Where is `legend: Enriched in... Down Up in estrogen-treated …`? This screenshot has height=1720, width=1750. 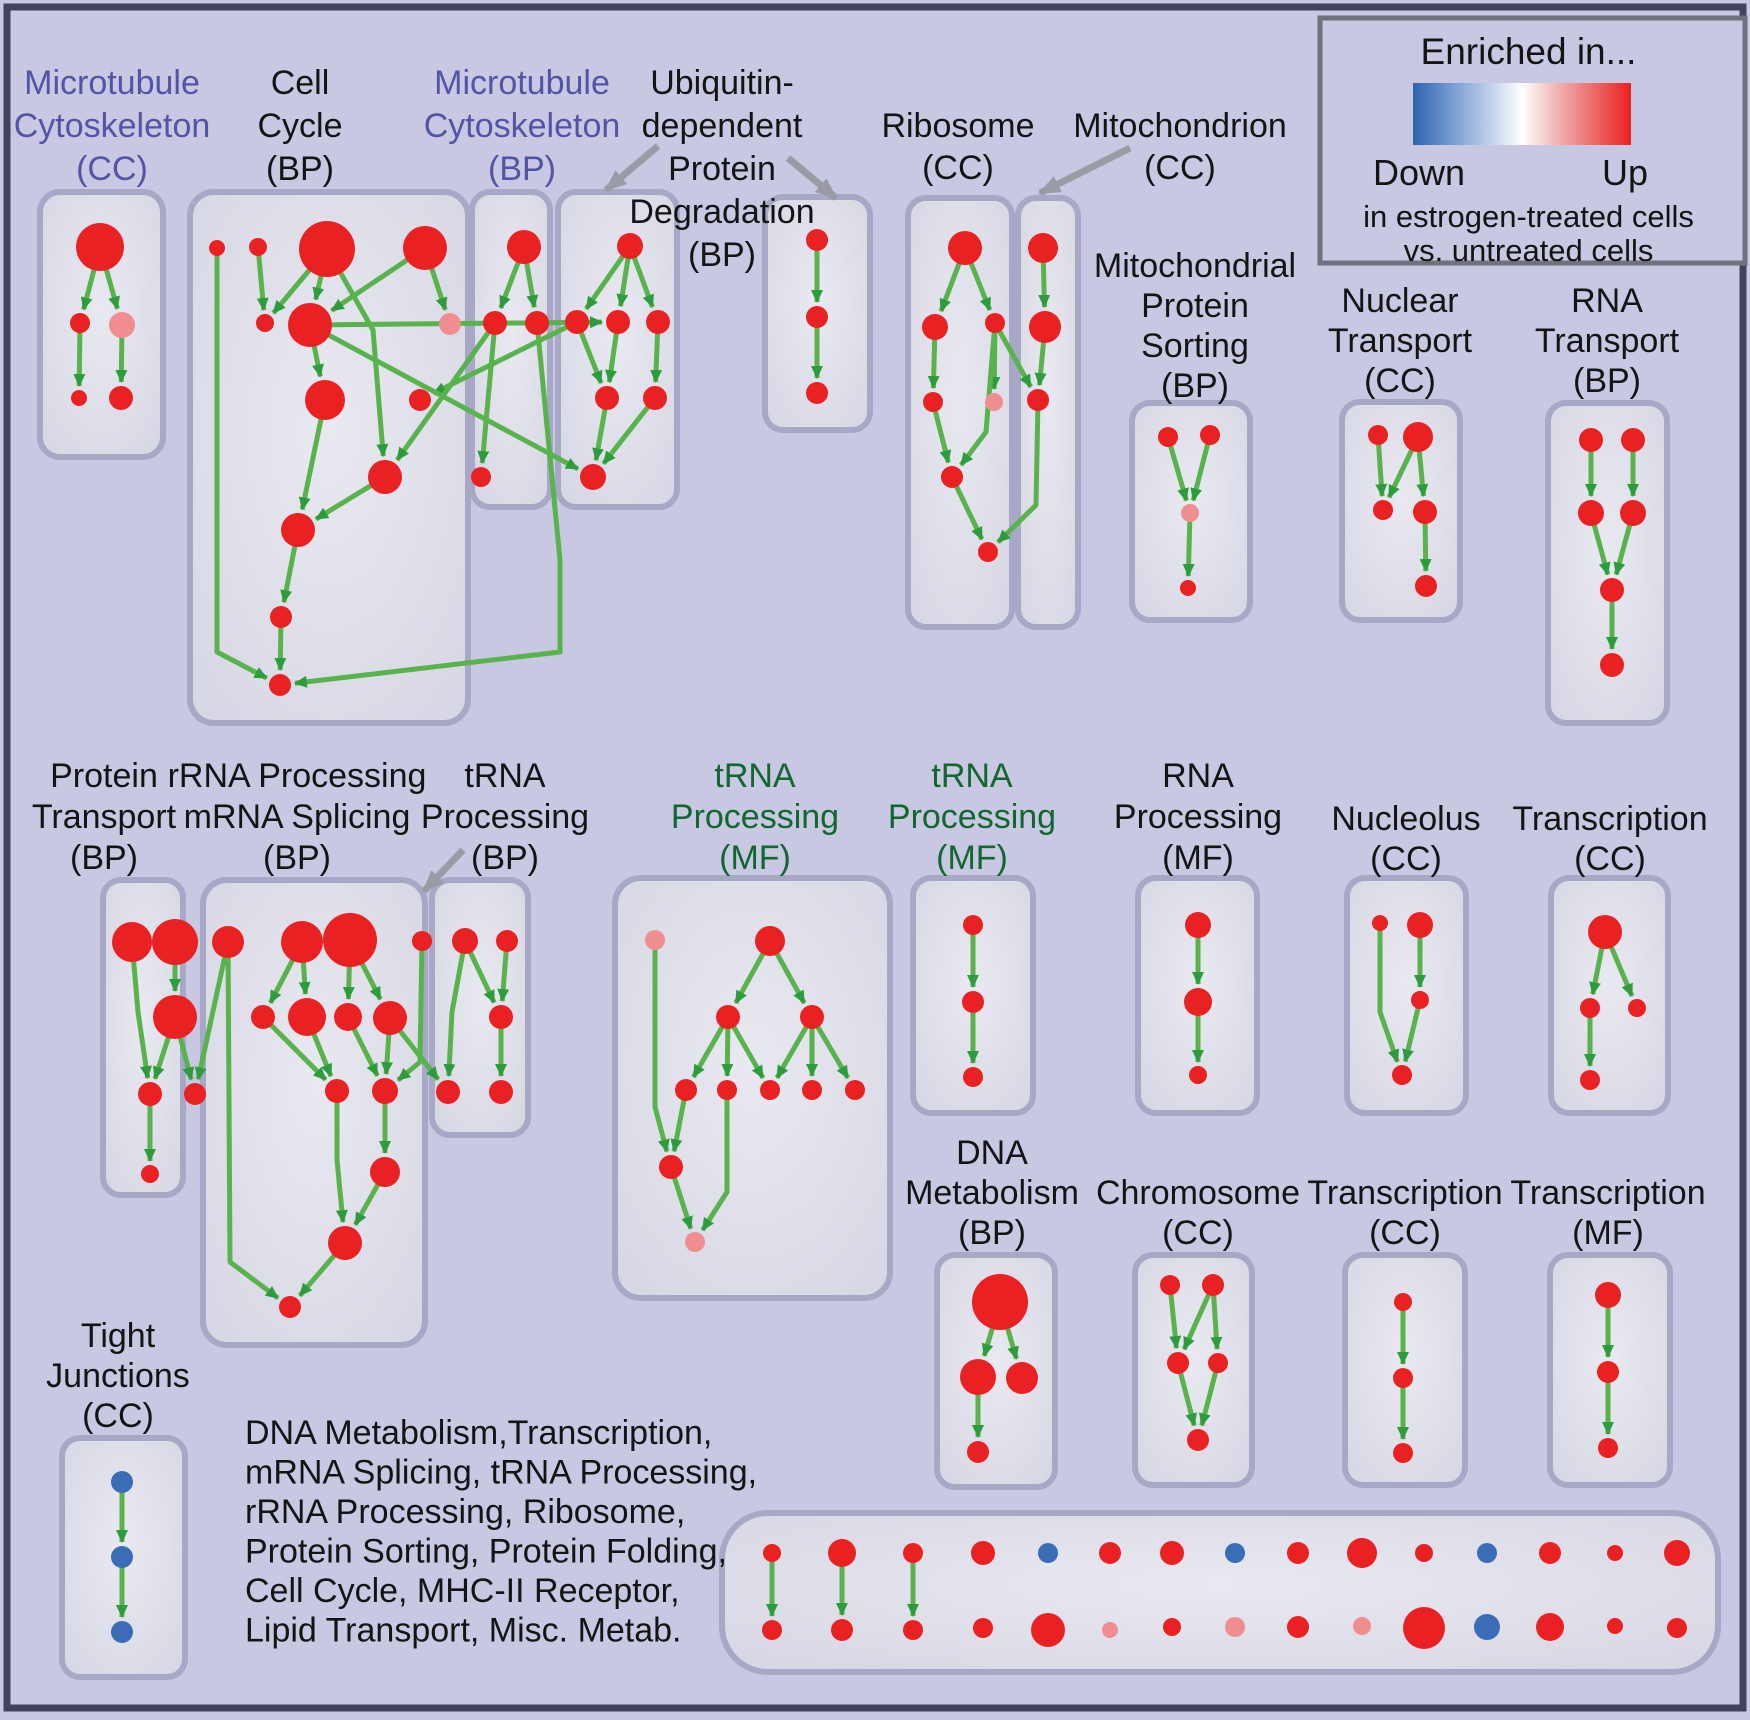 legend: Enriched in... Down Up in estrogen-treated … is located at coordinates (1532, 141).